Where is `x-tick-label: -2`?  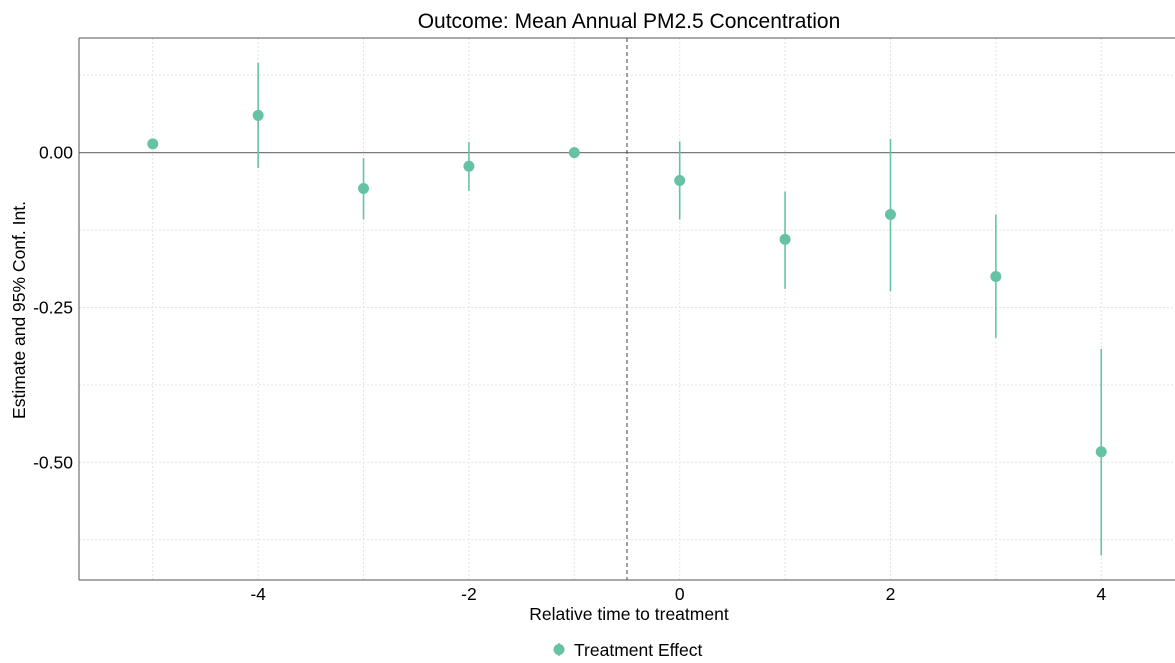 x-tick-label: -2 is located at coordinates (469, 594).